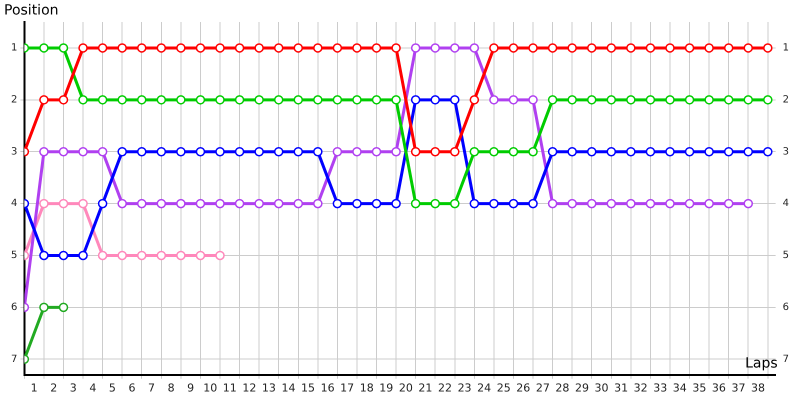 This screenshot has height=400, width=800. I want to click on x-tick-label: 1, so click(34, 387).